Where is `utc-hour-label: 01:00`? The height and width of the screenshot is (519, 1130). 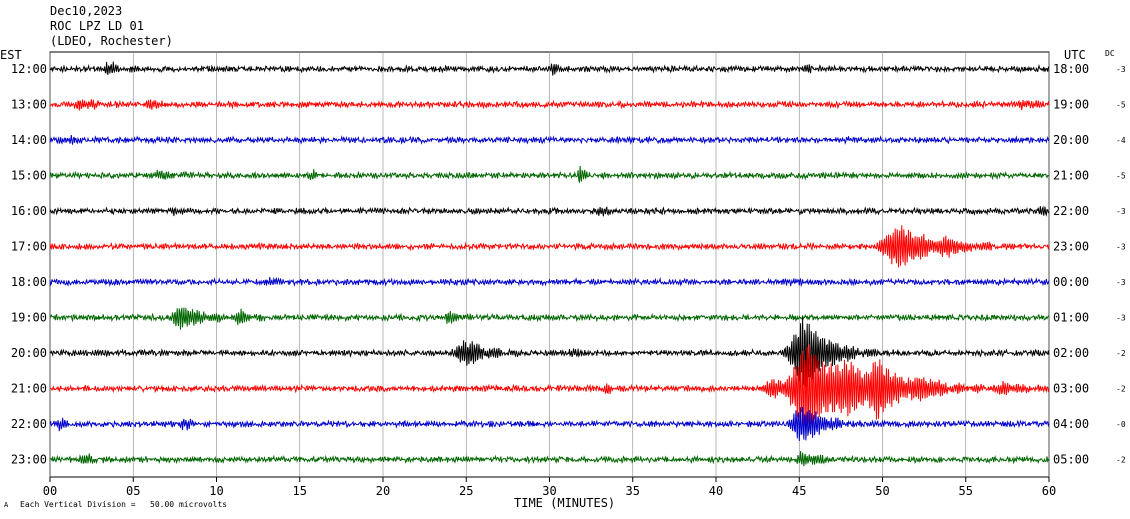 utc-hour-label: 01:00 is located at coordinates (1071, 318).